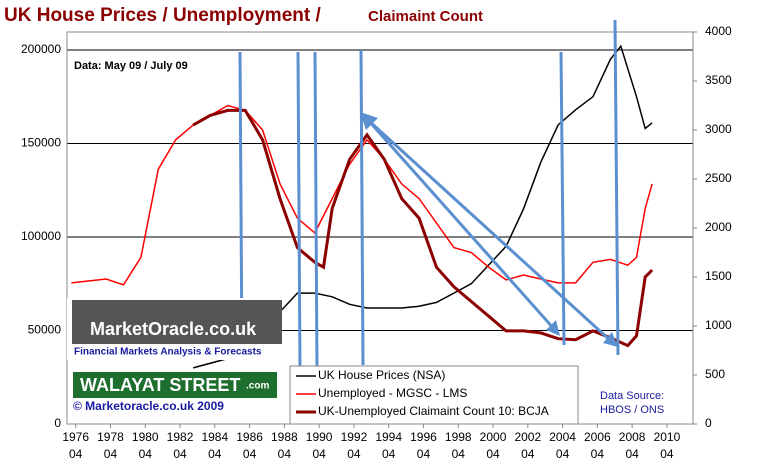 Image resolution: width=768 pixels, height=470 pixels. Describe the element at coordinates (388, 445) in the screenshot. I see `x-tick-label: 1994 04` at that location.